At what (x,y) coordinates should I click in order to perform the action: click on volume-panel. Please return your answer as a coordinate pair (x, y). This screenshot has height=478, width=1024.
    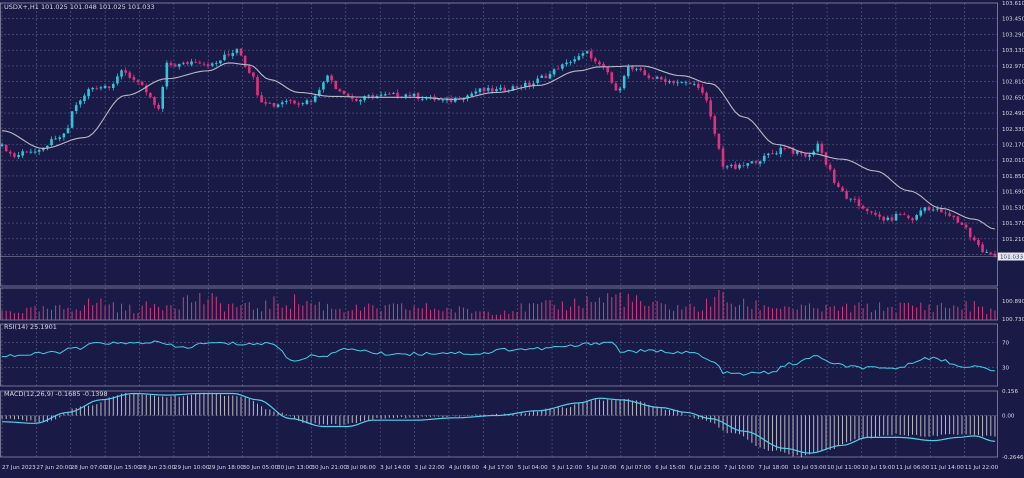
    Looking at the image, I should click on (498, 305).